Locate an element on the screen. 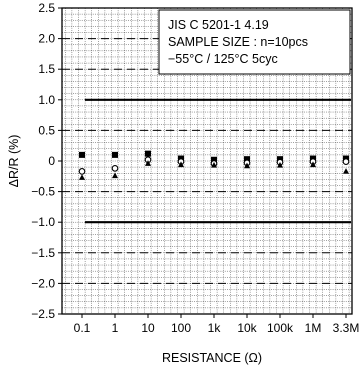  y-tick-label: 0.5 is located at coordinates (46, 130).